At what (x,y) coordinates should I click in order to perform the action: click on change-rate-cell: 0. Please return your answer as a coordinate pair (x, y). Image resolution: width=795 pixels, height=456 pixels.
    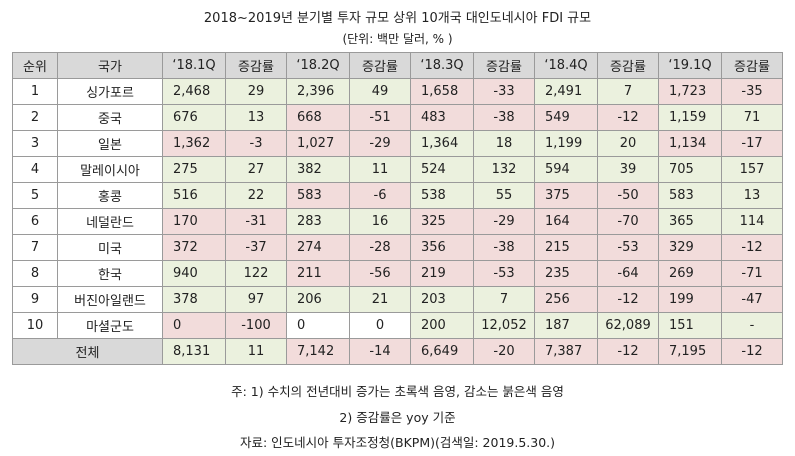
    Looking at the image, I should click on (380, 325).